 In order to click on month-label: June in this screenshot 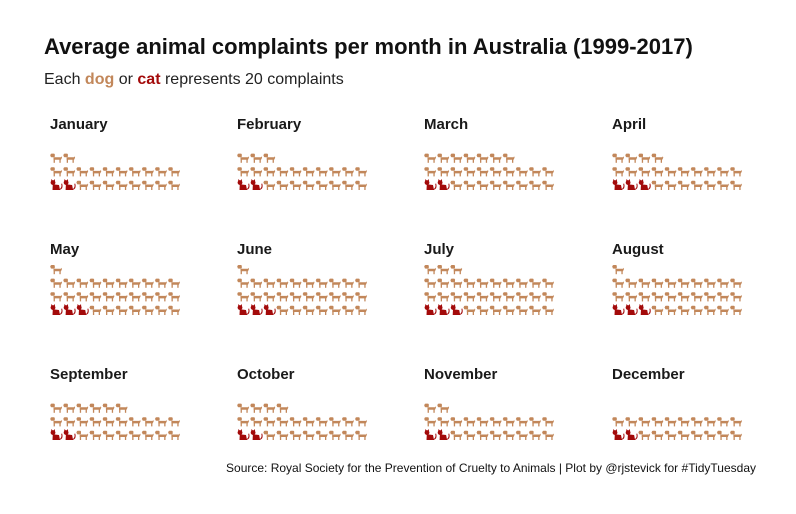, I will do `click(255, 249)`.